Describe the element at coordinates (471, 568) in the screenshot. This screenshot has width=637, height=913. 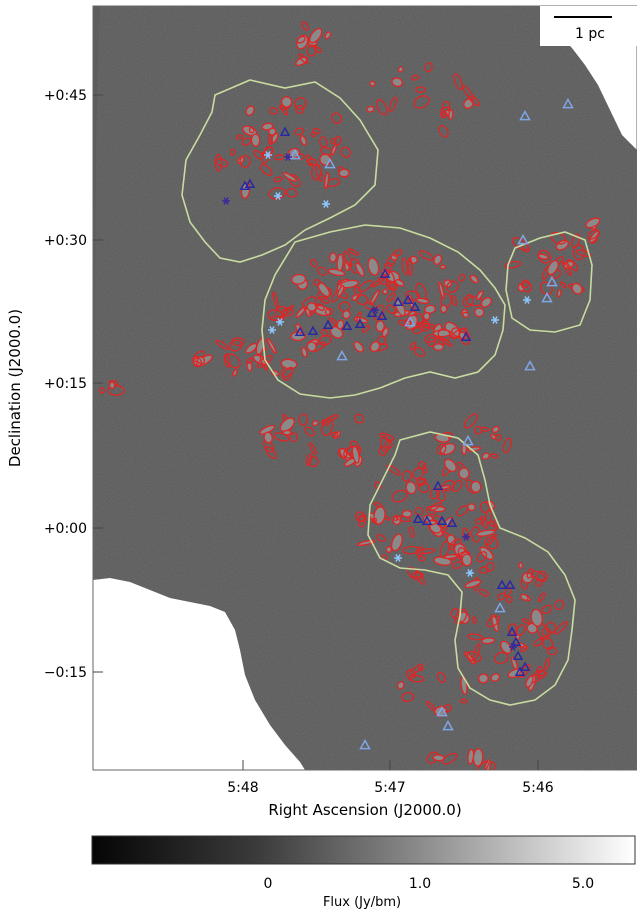
I see `region-outline-south` at that location.